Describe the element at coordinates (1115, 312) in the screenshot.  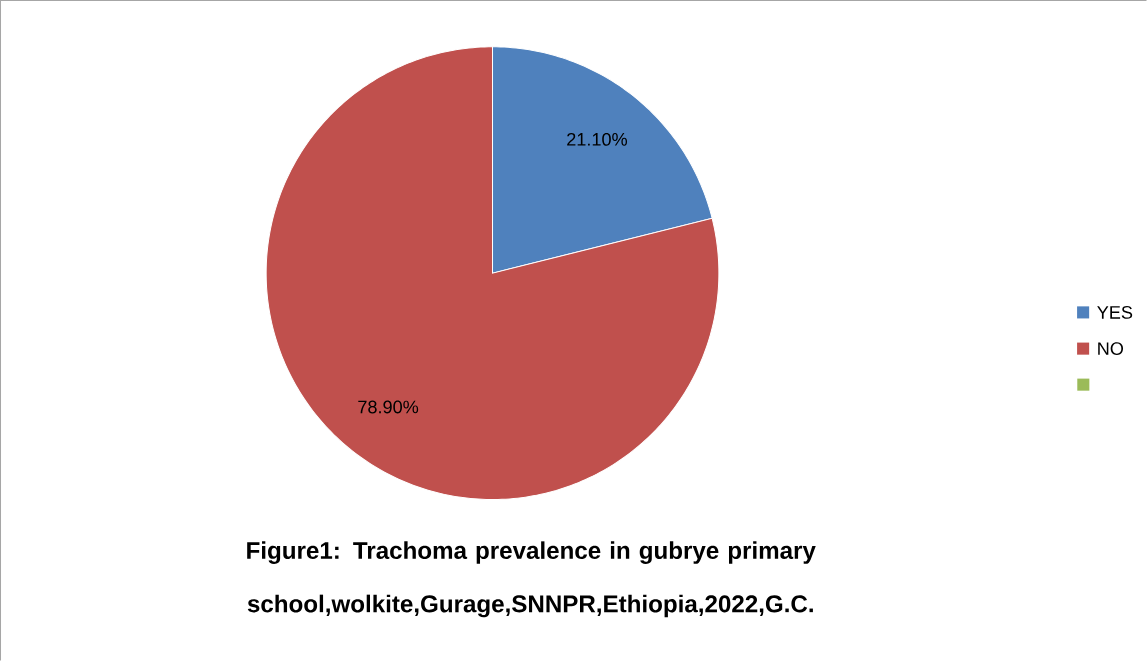
I see `legend-label: YES` at that location.